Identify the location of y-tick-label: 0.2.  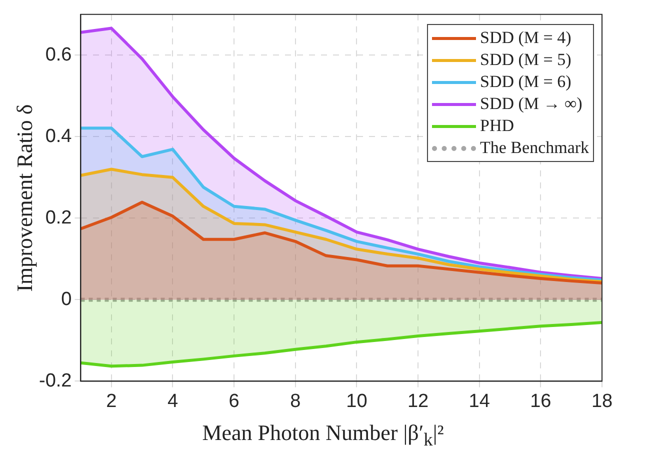
(58, 217).